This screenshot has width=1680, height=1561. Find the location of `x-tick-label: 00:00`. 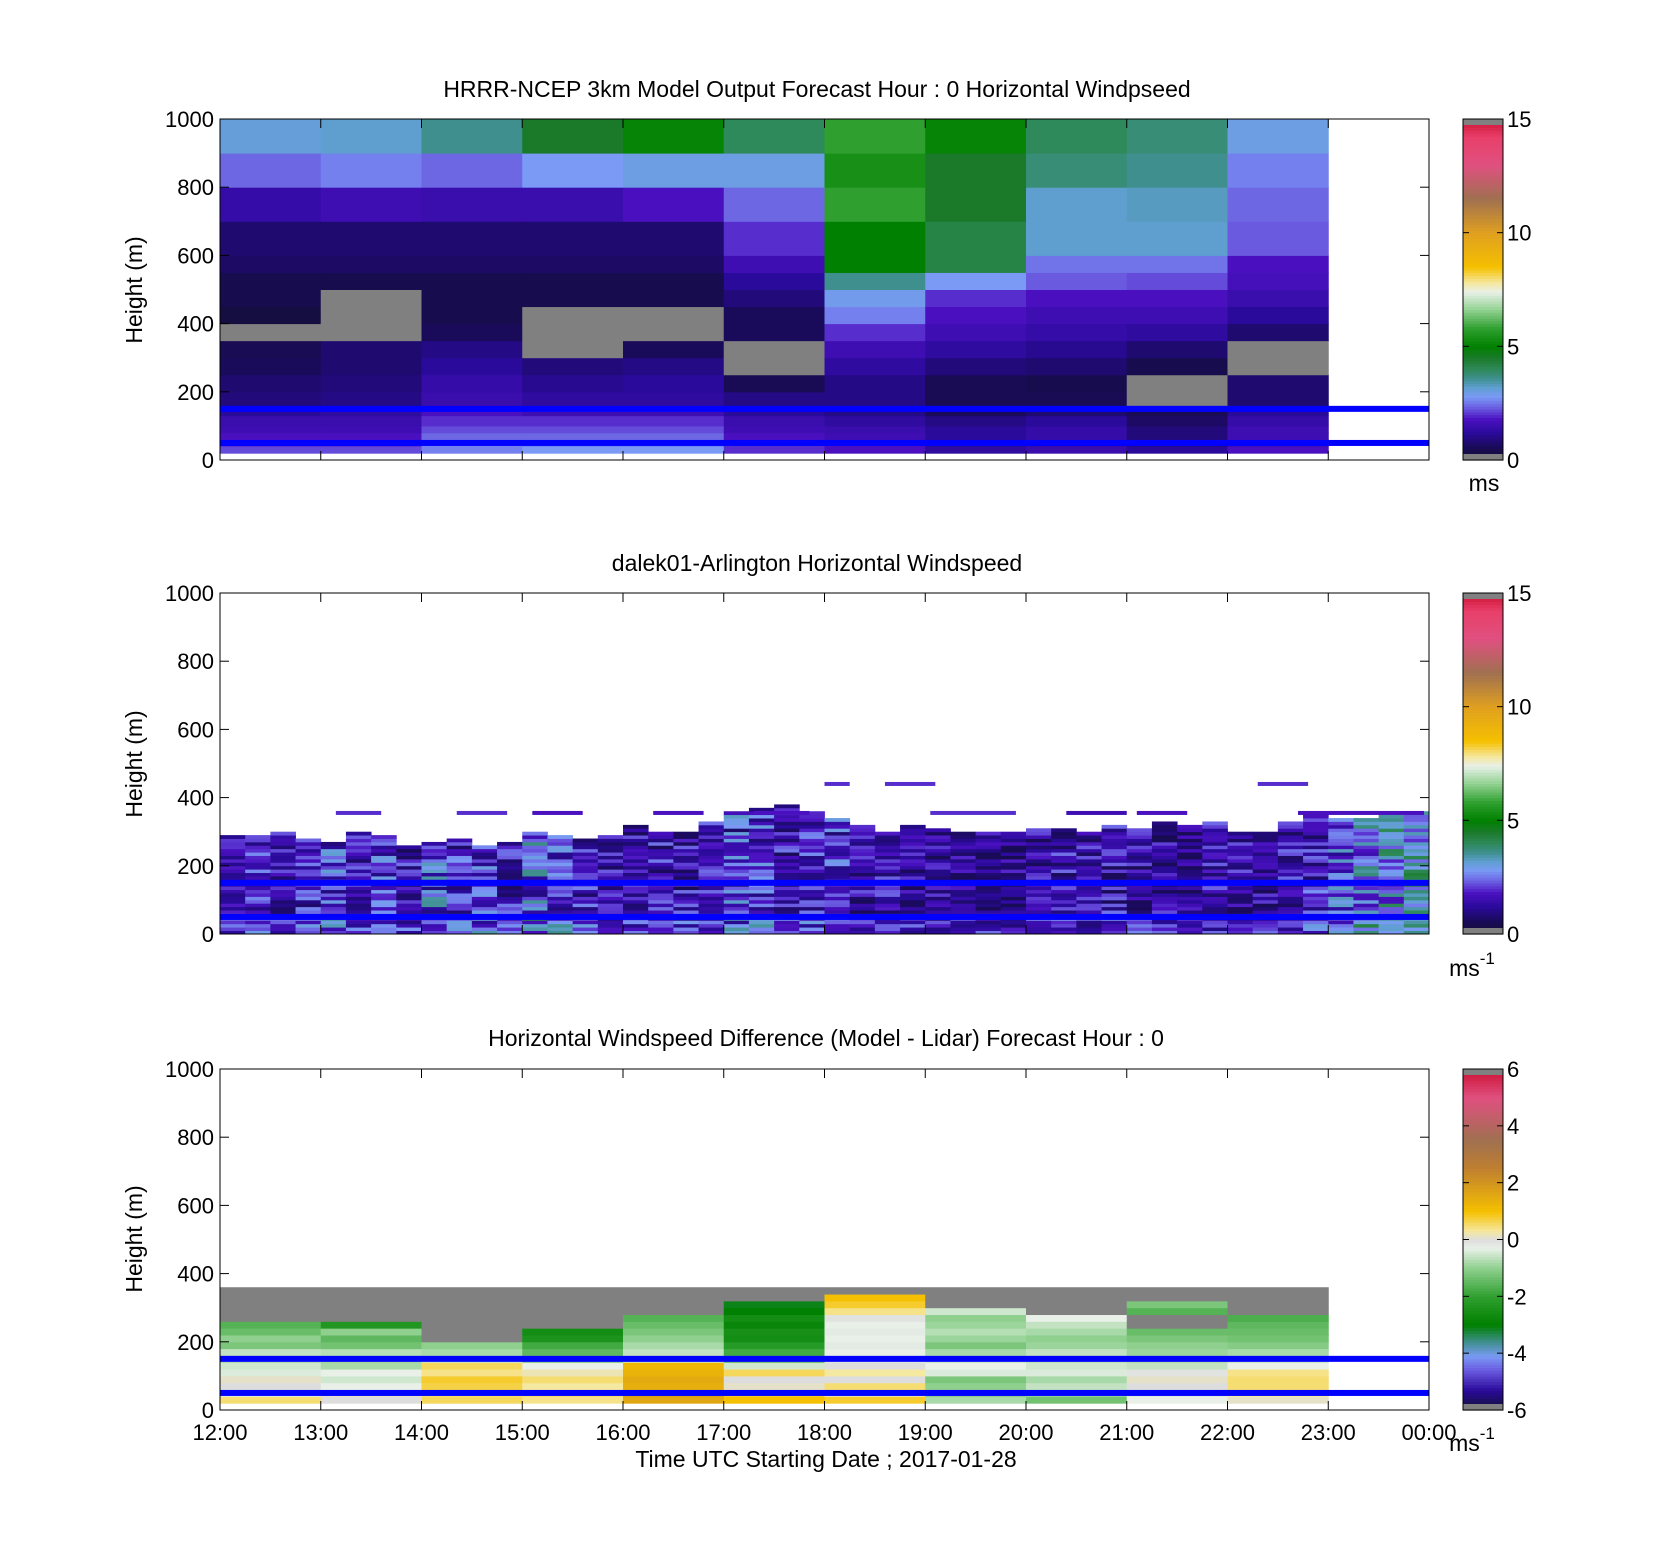

x-tick-label: 00:00 is located at coordinates (1428, 1432).